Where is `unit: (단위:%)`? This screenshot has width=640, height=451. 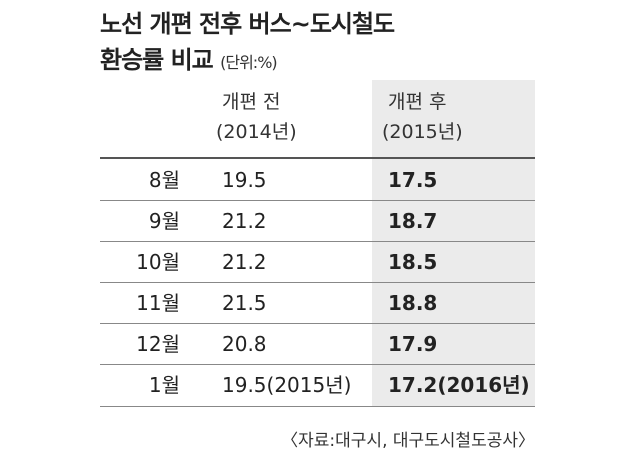 unit: (단위:%) is located at coordinates (249, 62).